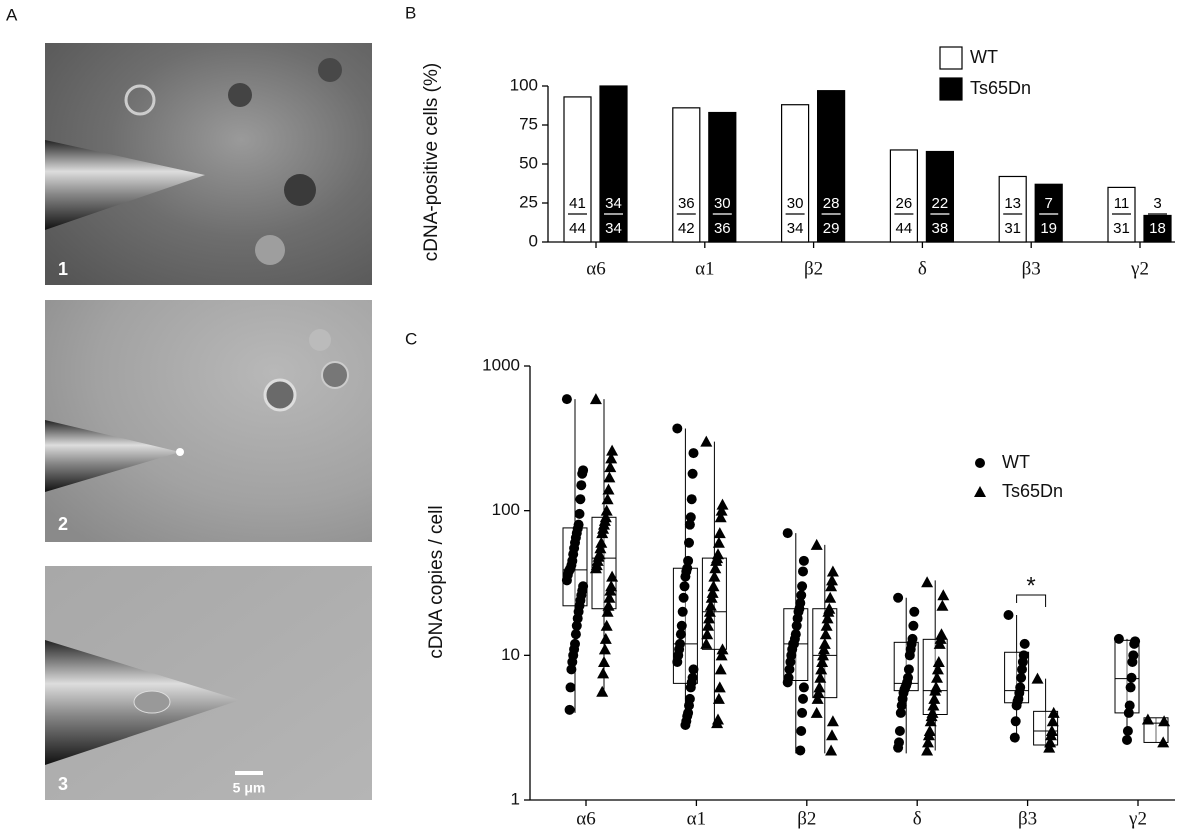  I want to click on fraction-numerator: 11, so click(1122, 203).